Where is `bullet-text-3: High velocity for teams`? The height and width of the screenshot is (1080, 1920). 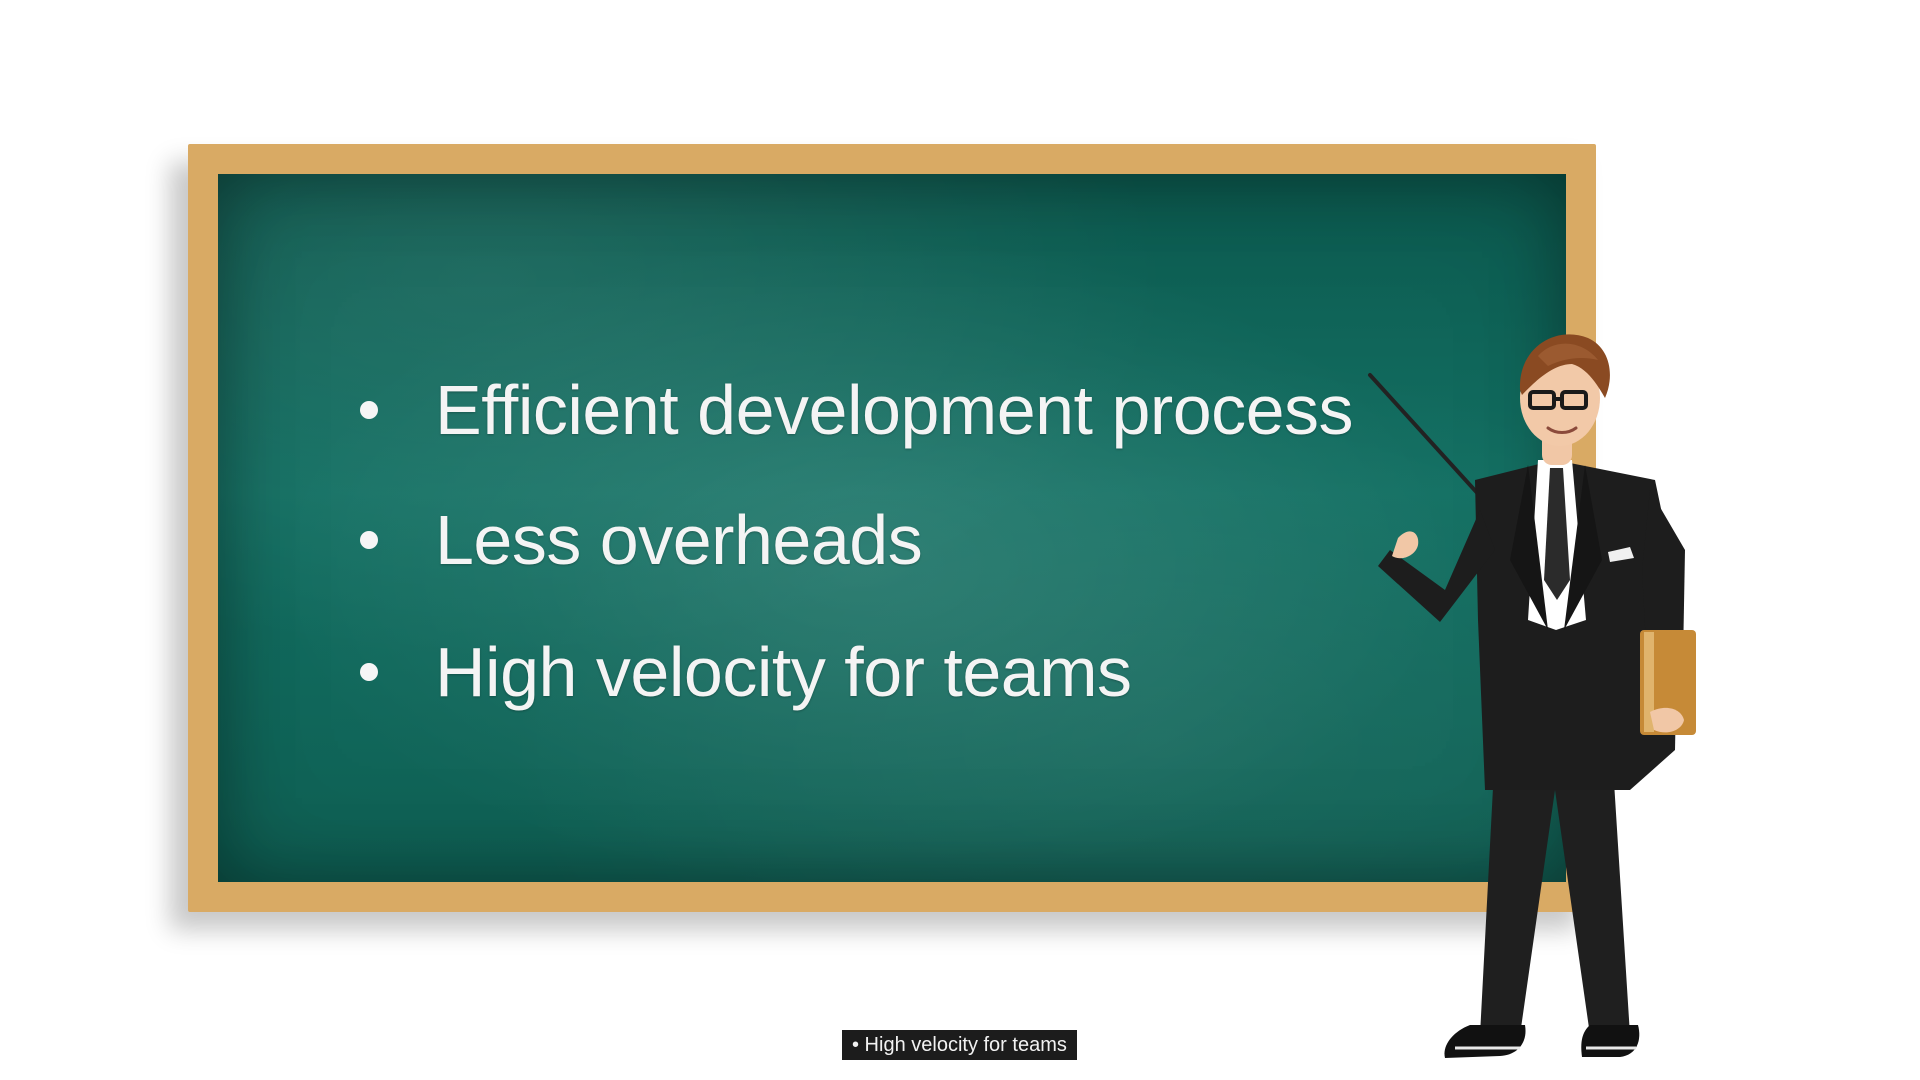 bullet-text-3: High velocity for teams is located at coordinates (783, 672).